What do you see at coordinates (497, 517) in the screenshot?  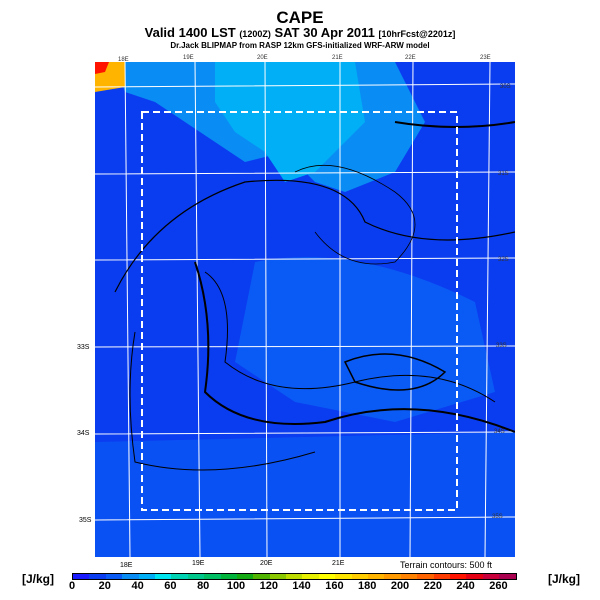 I see `lat-label: 35S` at bounding box center [497, 517].